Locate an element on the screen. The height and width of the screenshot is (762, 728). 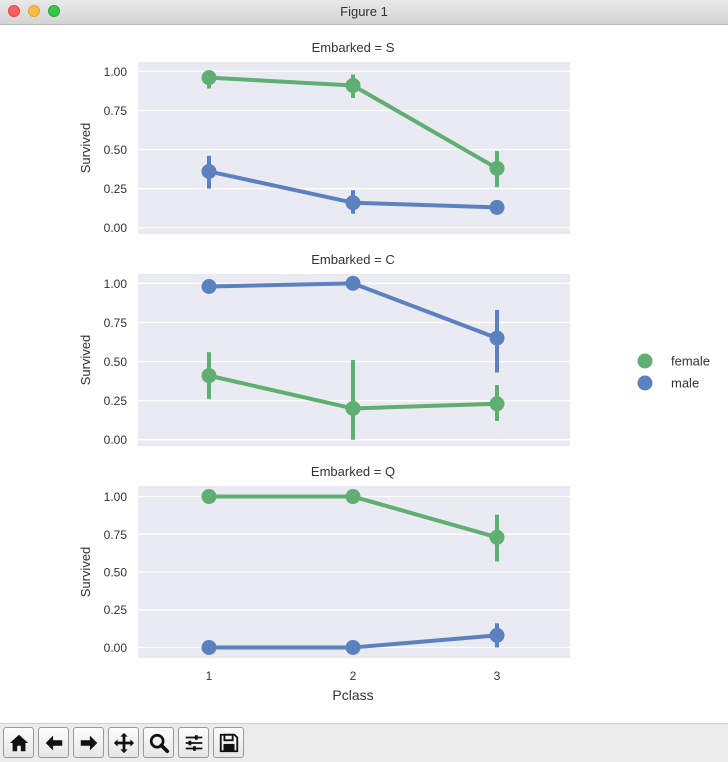
pan-icon is located at coordinates (123, 742).